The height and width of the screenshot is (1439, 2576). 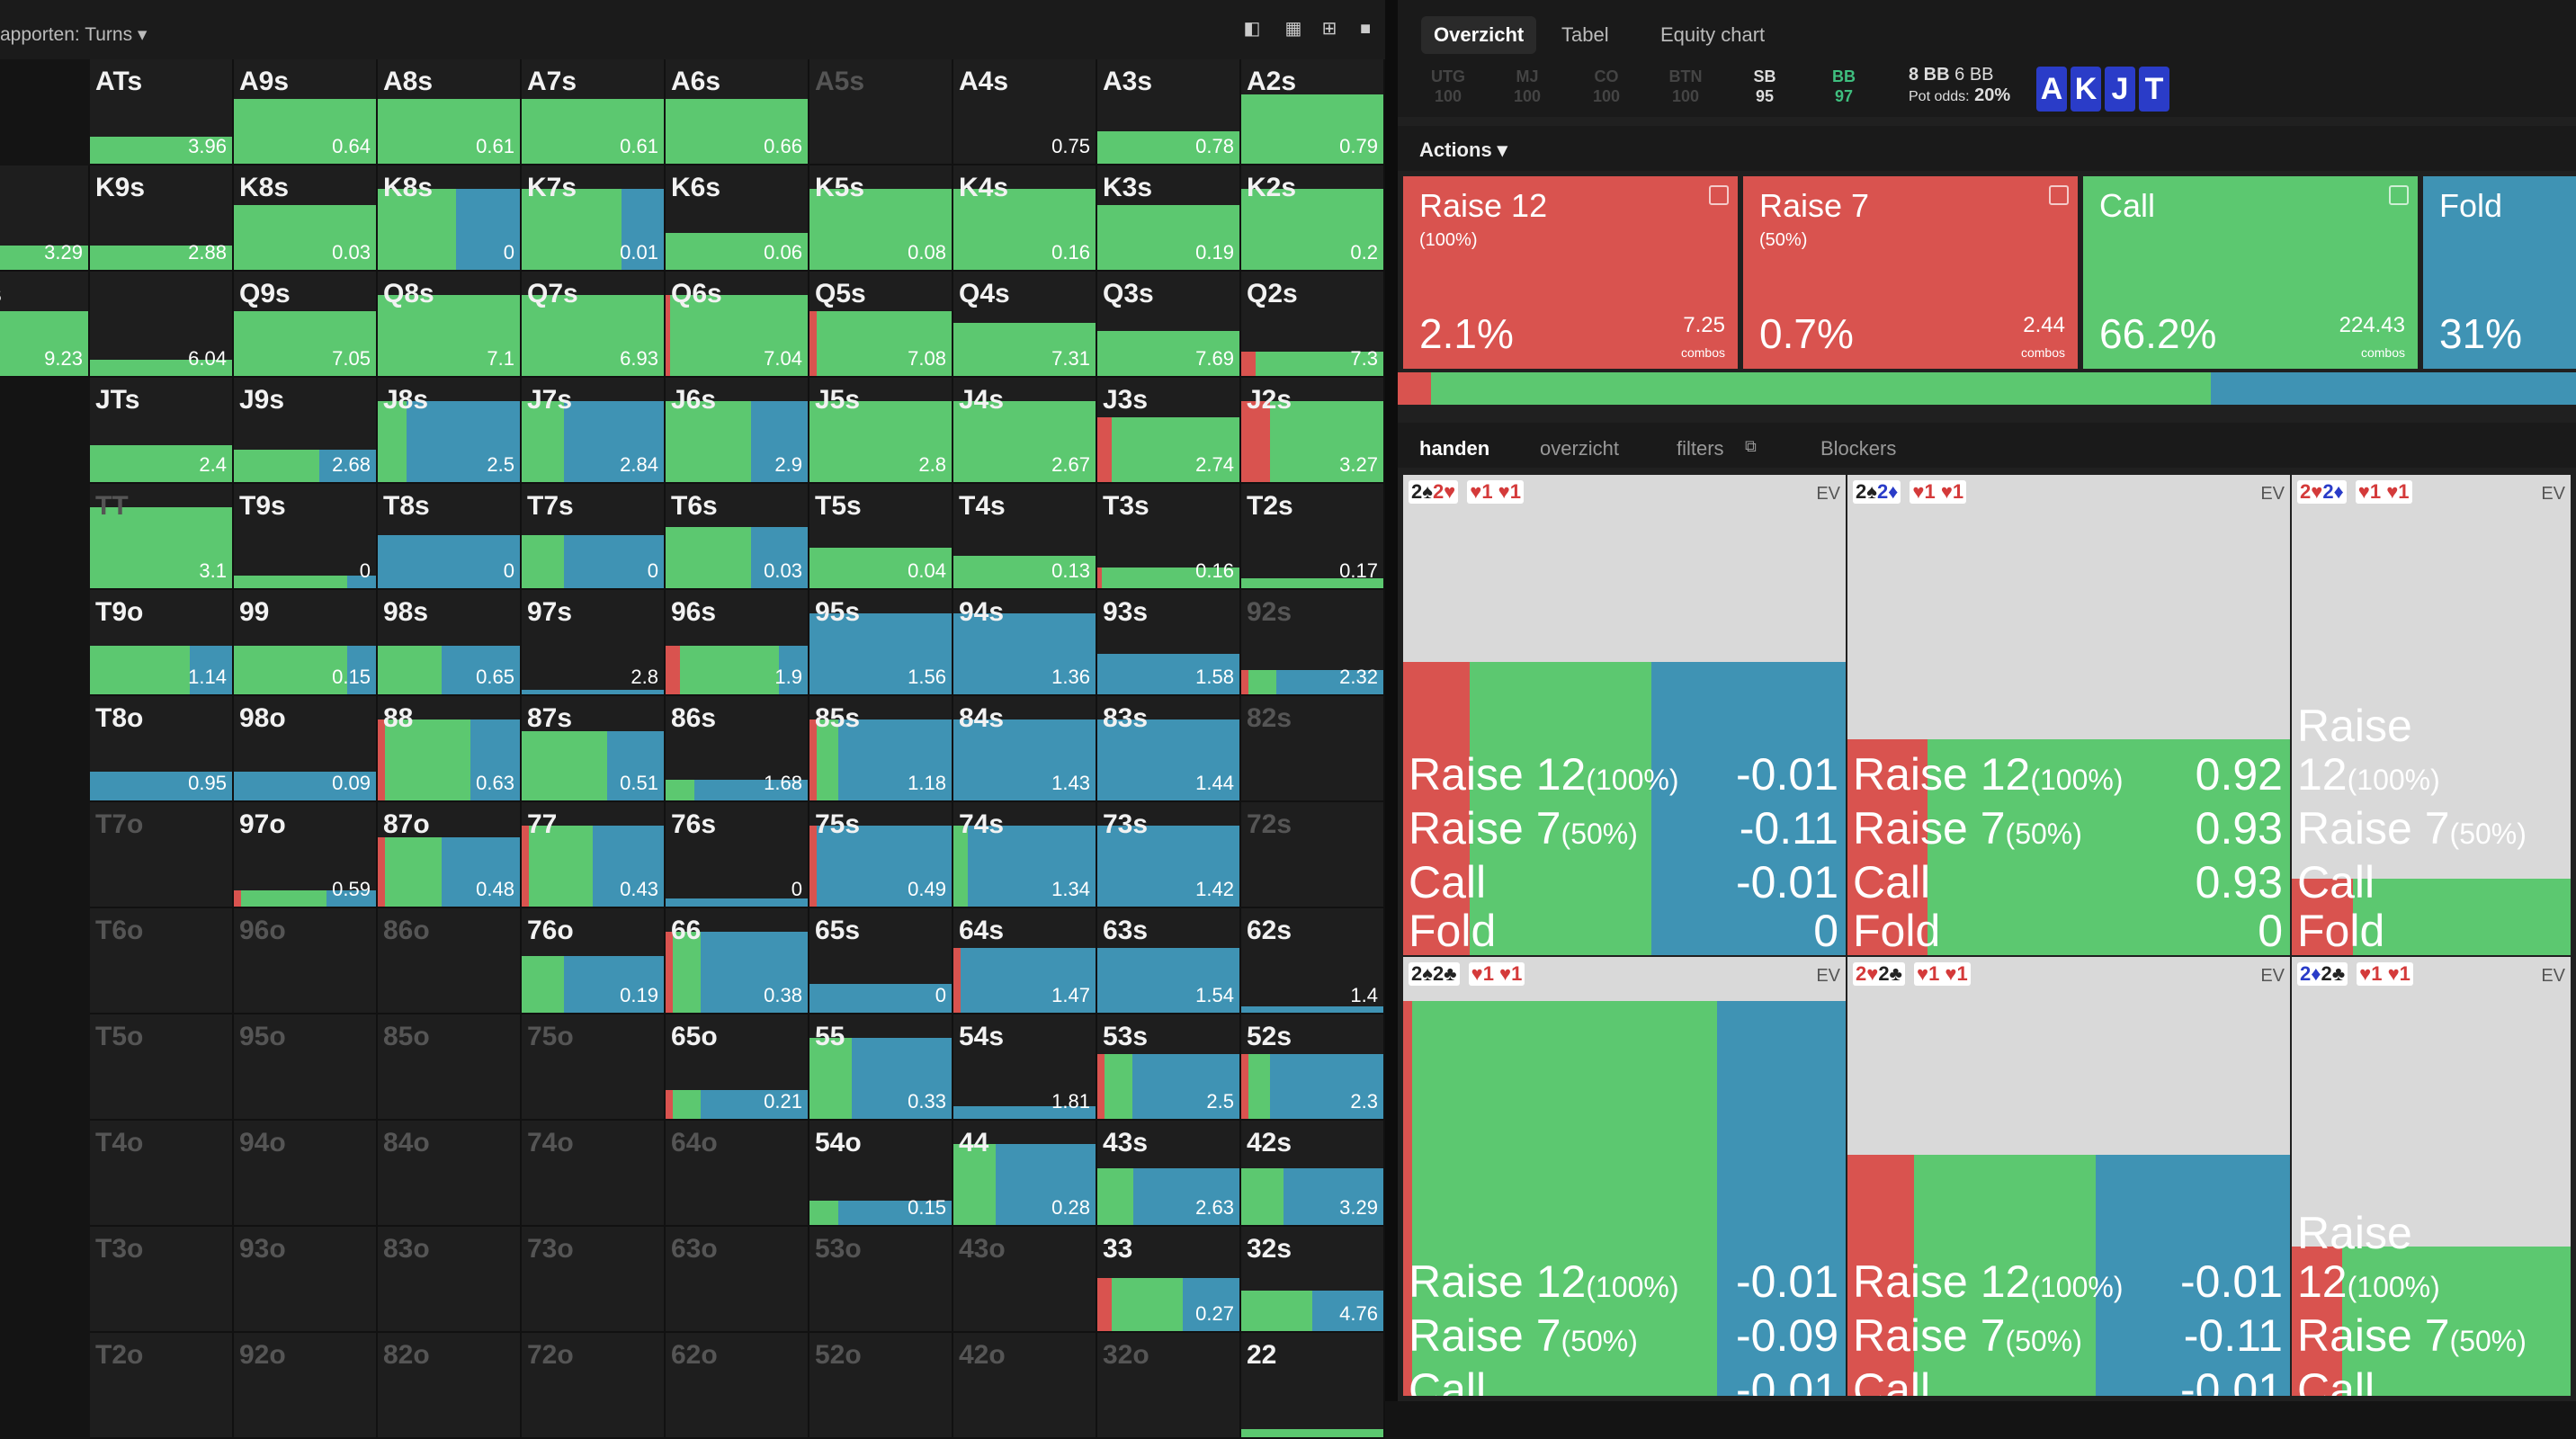 What do you see at coordinates (1365, 29) in the screenshot?
I see `layout-4-icon: ■` at bounding box center [1365, 29].